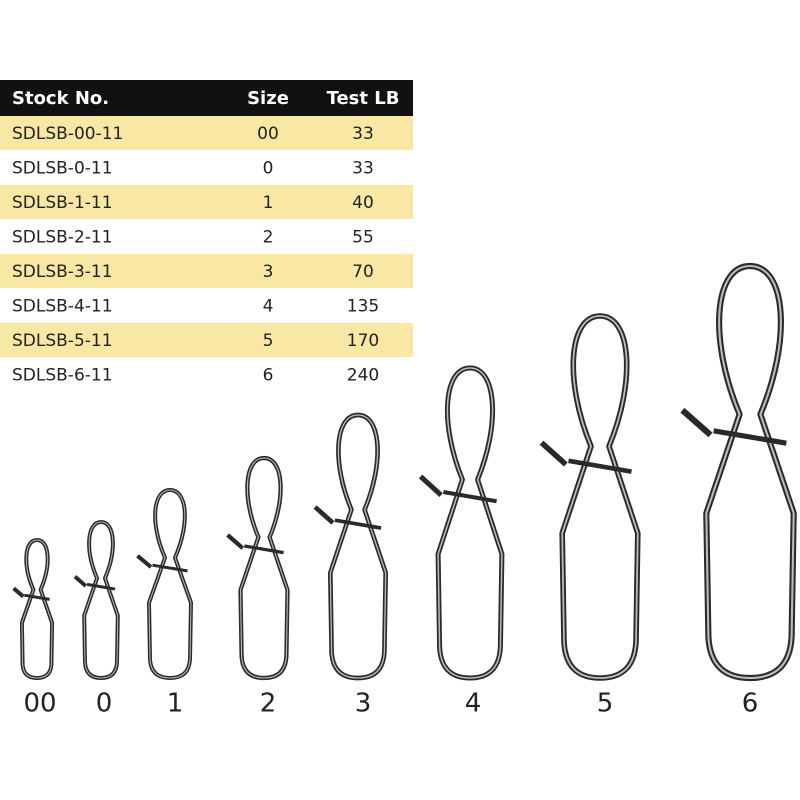  What do you see at coordinates (363, 376) in the screenshot?
I see `table-cell: 240` at bounding box center [363, 376].